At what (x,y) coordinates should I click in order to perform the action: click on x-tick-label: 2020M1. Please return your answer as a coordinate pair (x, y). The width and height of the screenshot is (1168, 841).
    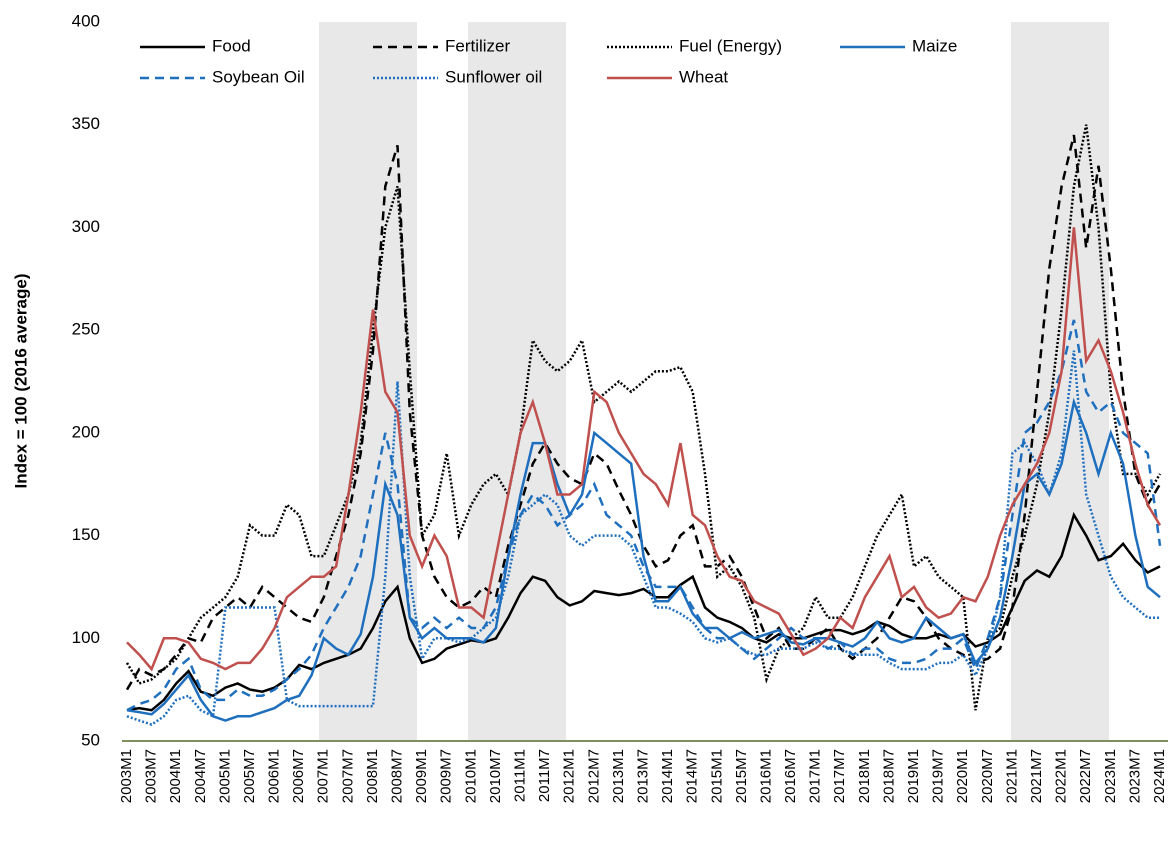
    Looking at the image, I should click on (962, 776).